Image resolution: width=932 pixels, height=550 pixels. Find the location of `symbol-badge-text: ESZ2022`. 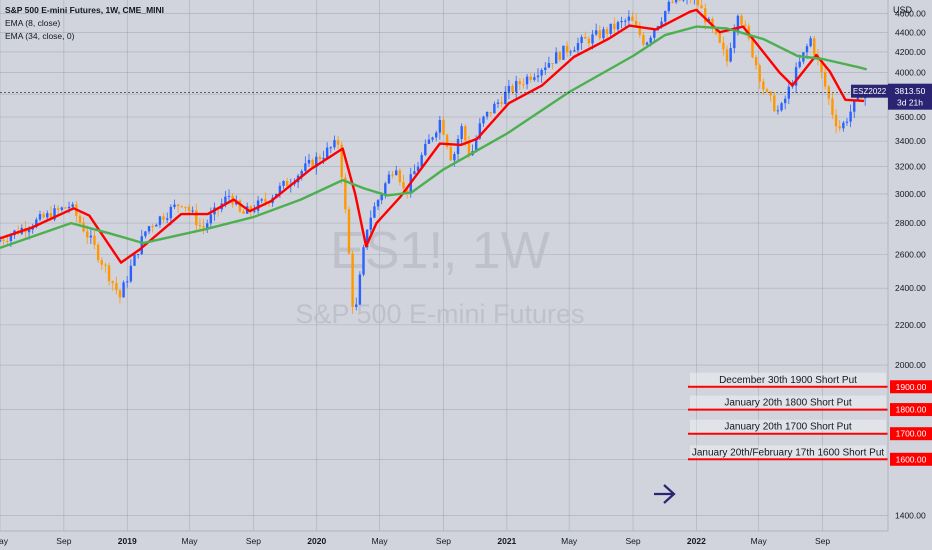

symbol-badge-text: ESZ2022 is located at coordinates (870, 91).